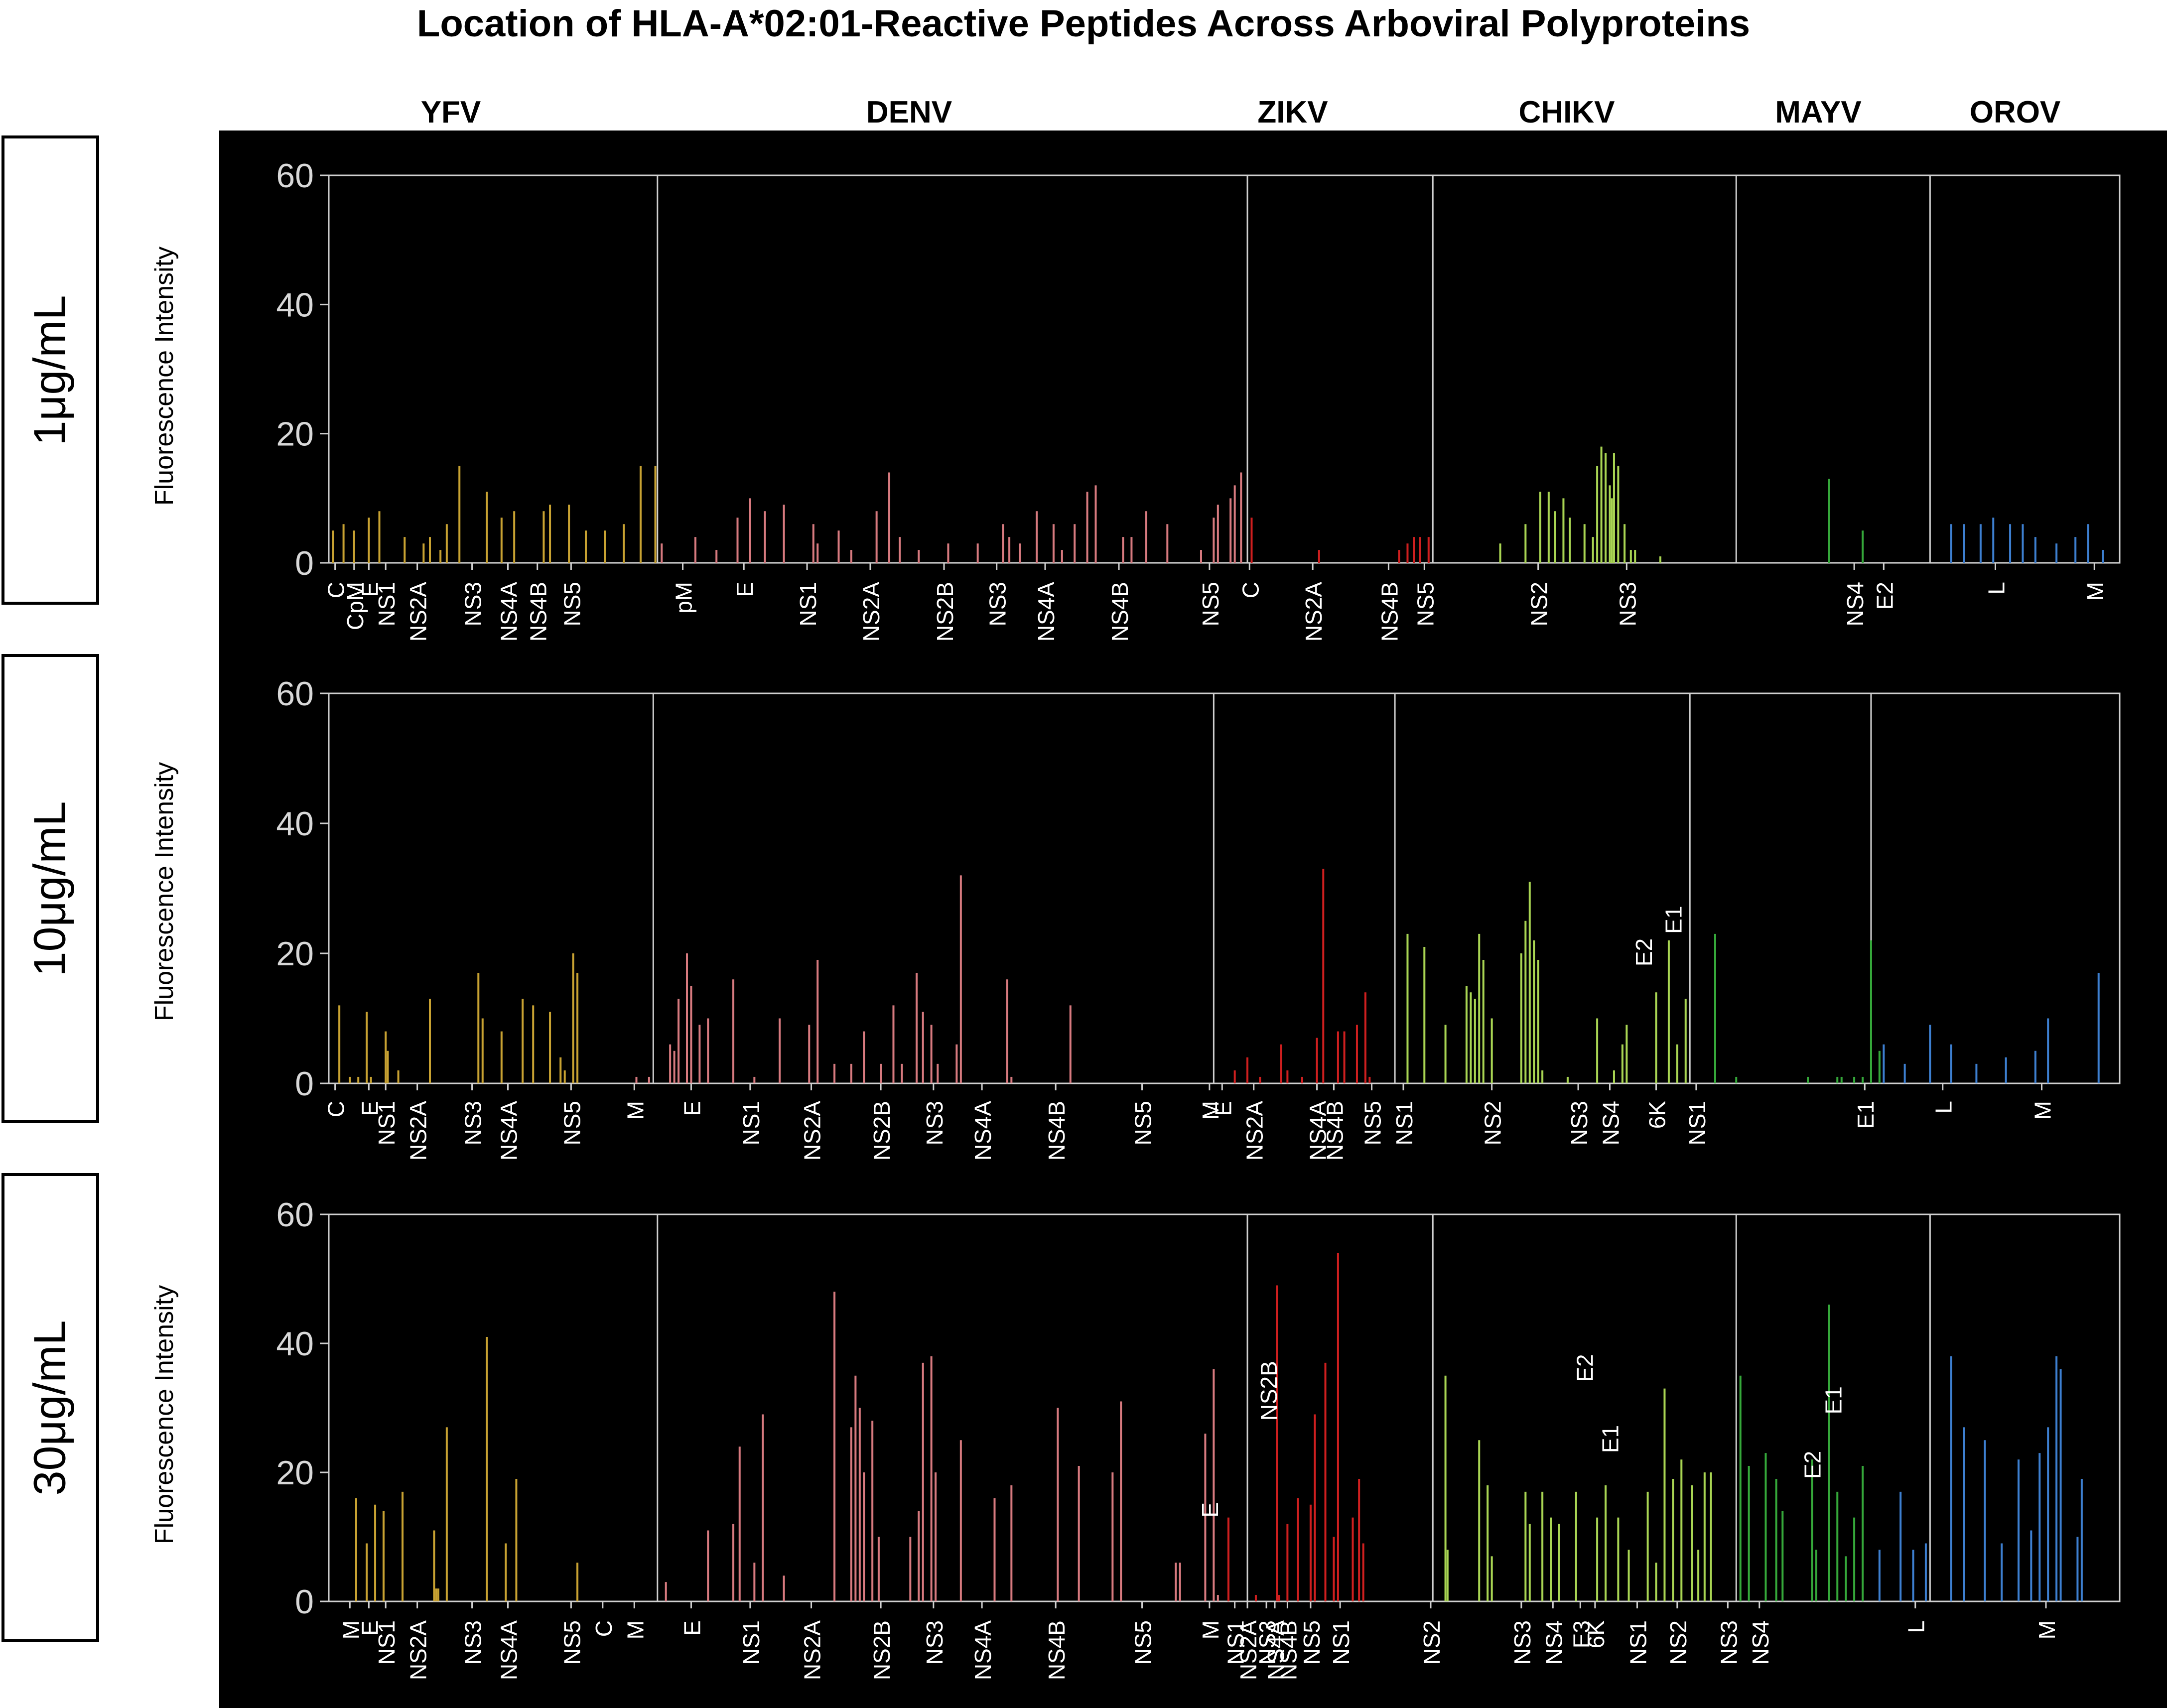 This screenshot has width=2167, height=1708. Describe the element at coordinates (1269, 1391) in the screenshot. I see `annotation-label: NS2B` at that location.